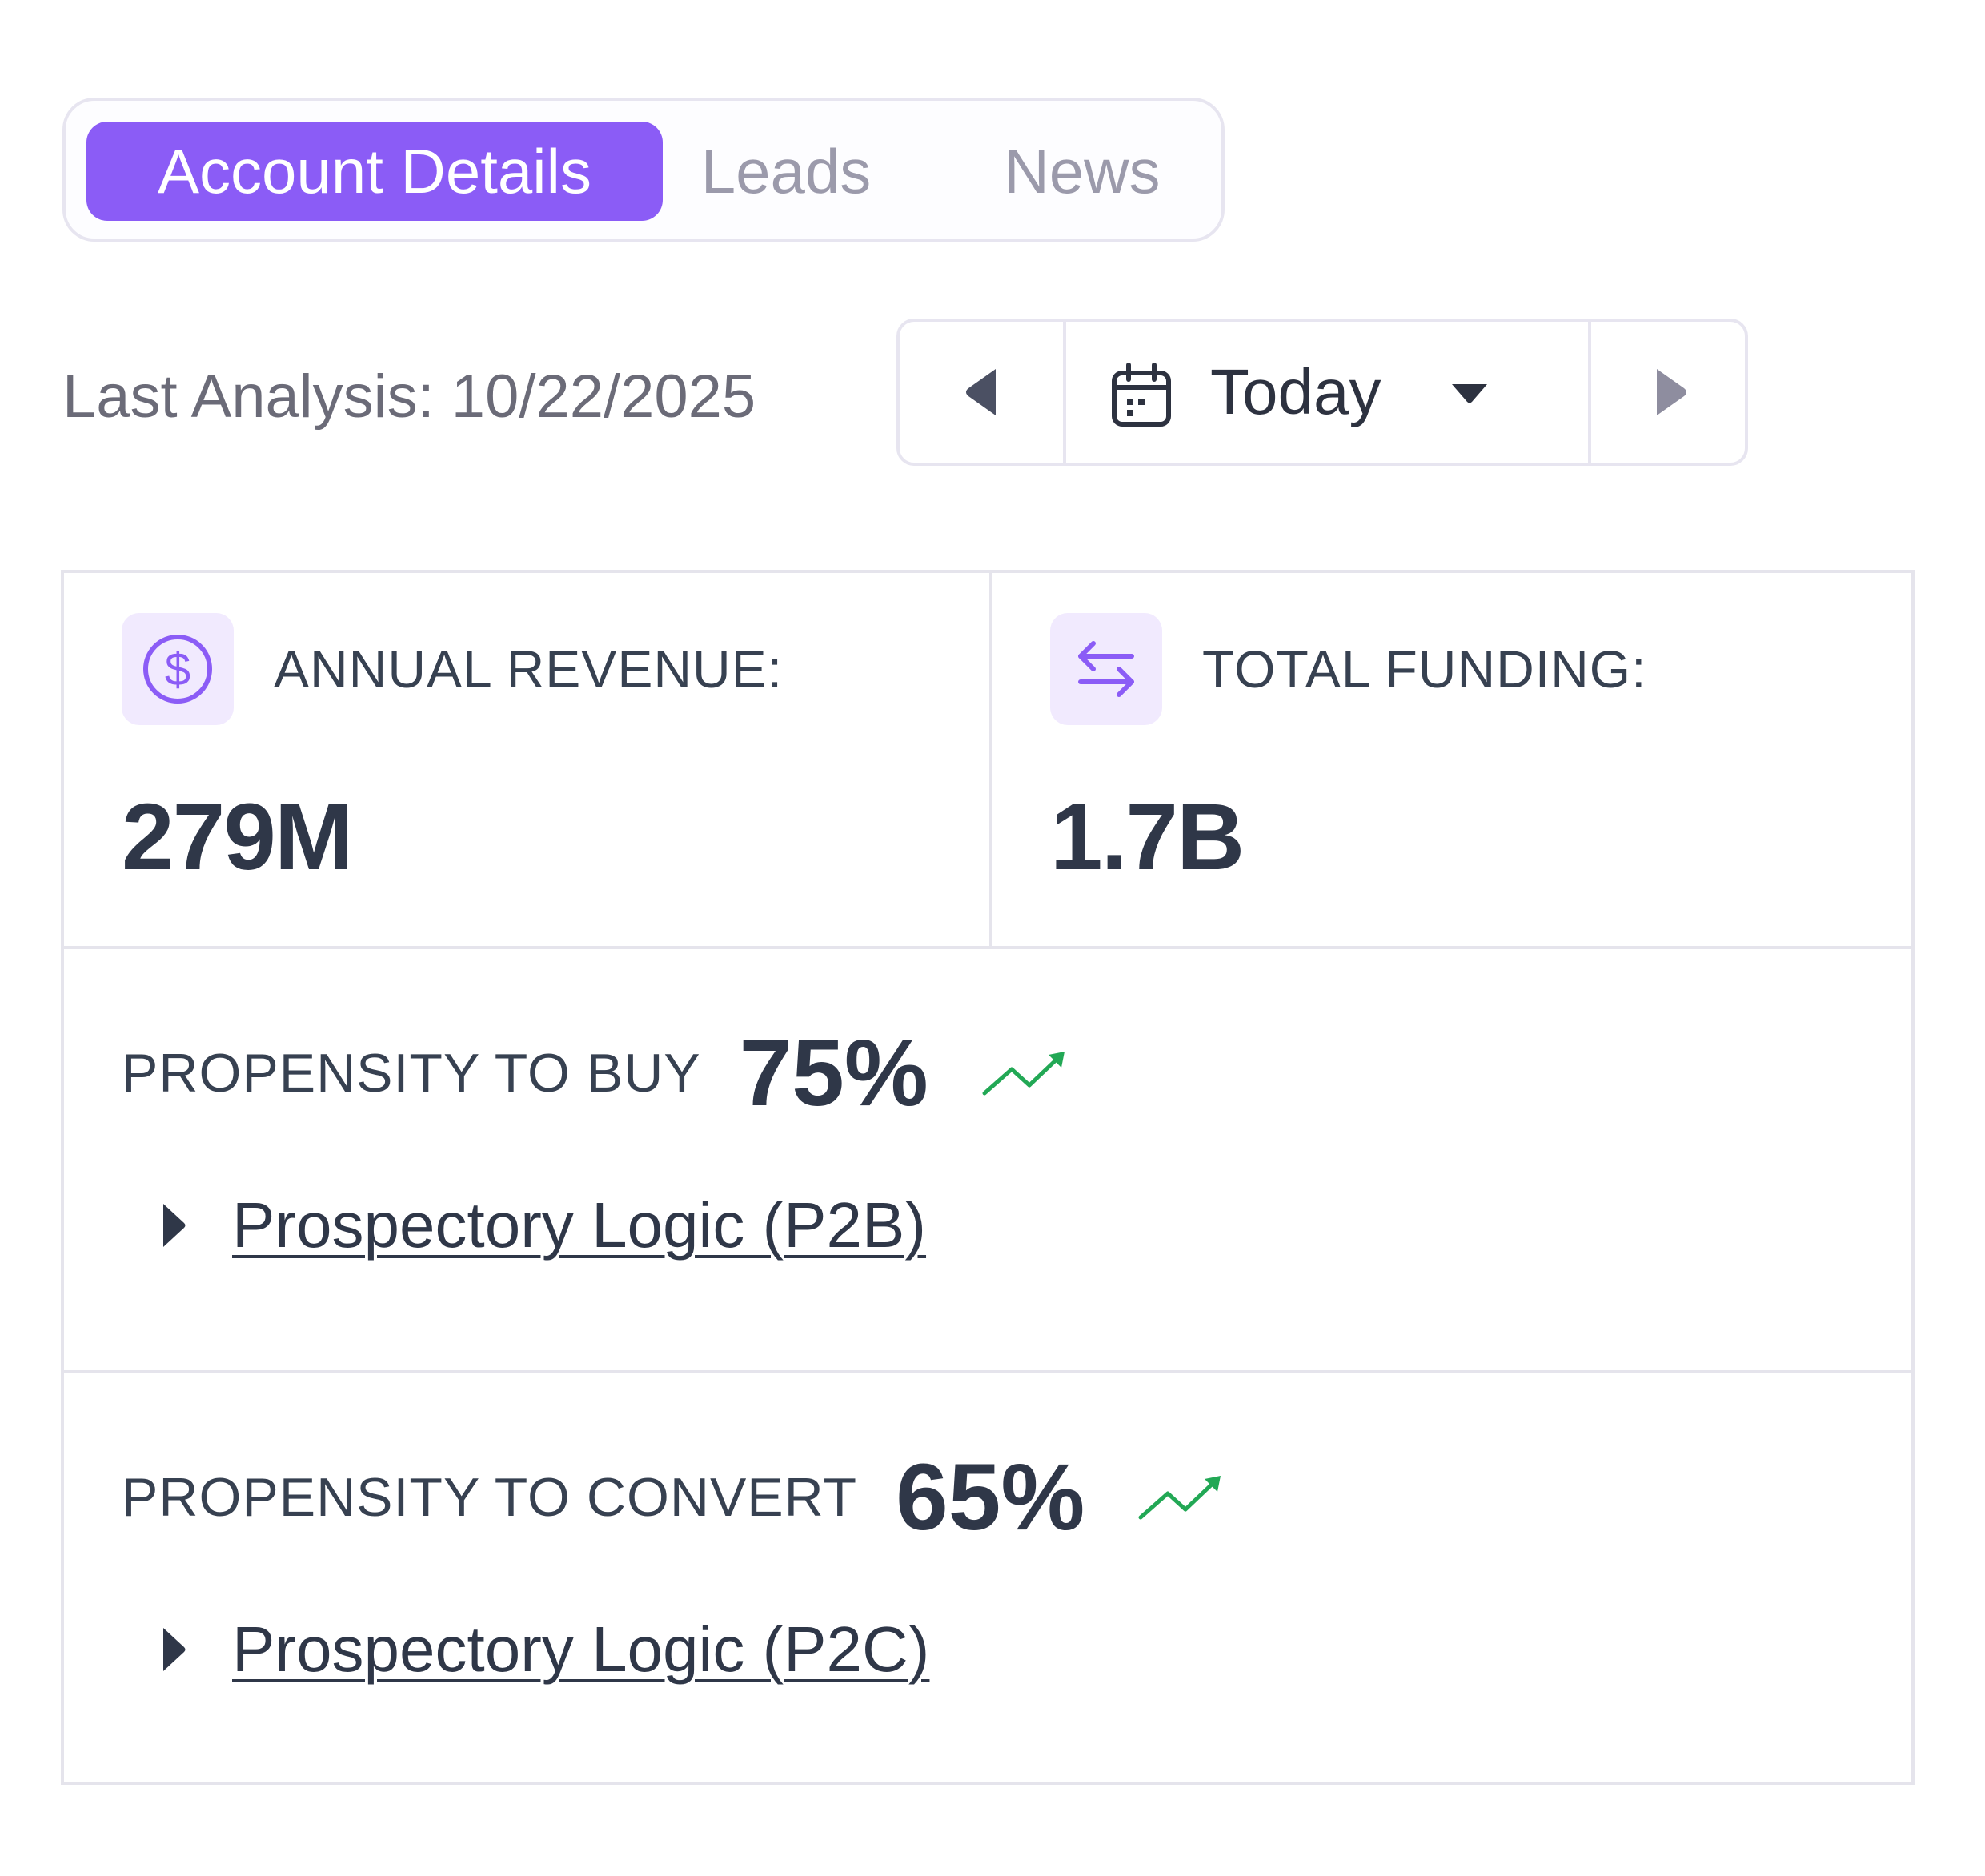  I want to click on propensity-to-buy-label: PROPENSITY TO BUY, so click(411, 1073).